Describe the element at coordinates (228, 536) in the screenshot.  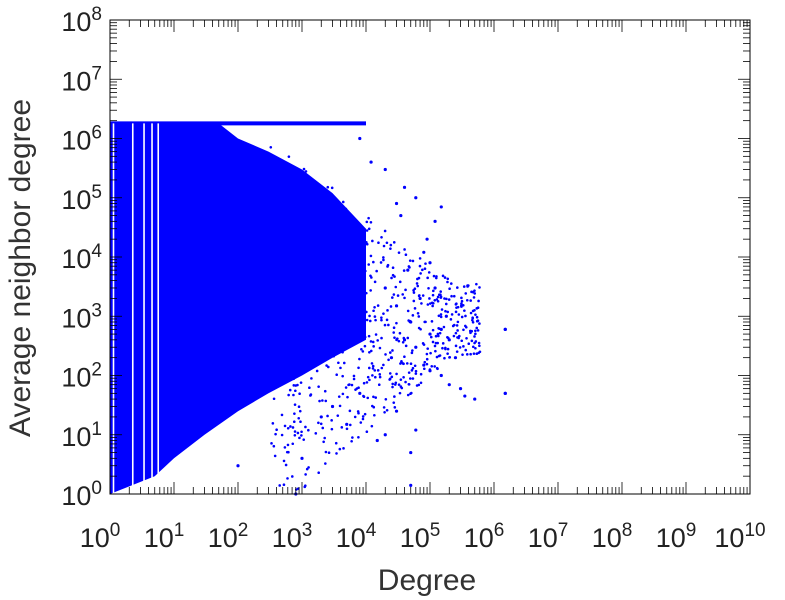
I see `x-tick-label: 102` at that location.